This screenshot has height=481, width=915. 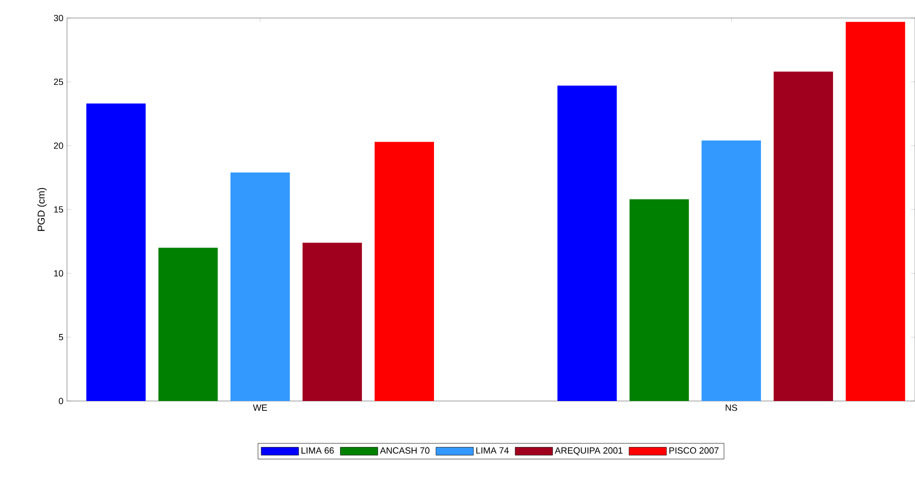 What do you see at coordinates (259, 407) in the screenshot?
I see `x-tick-label: WE` at bounding box center [259, 407].